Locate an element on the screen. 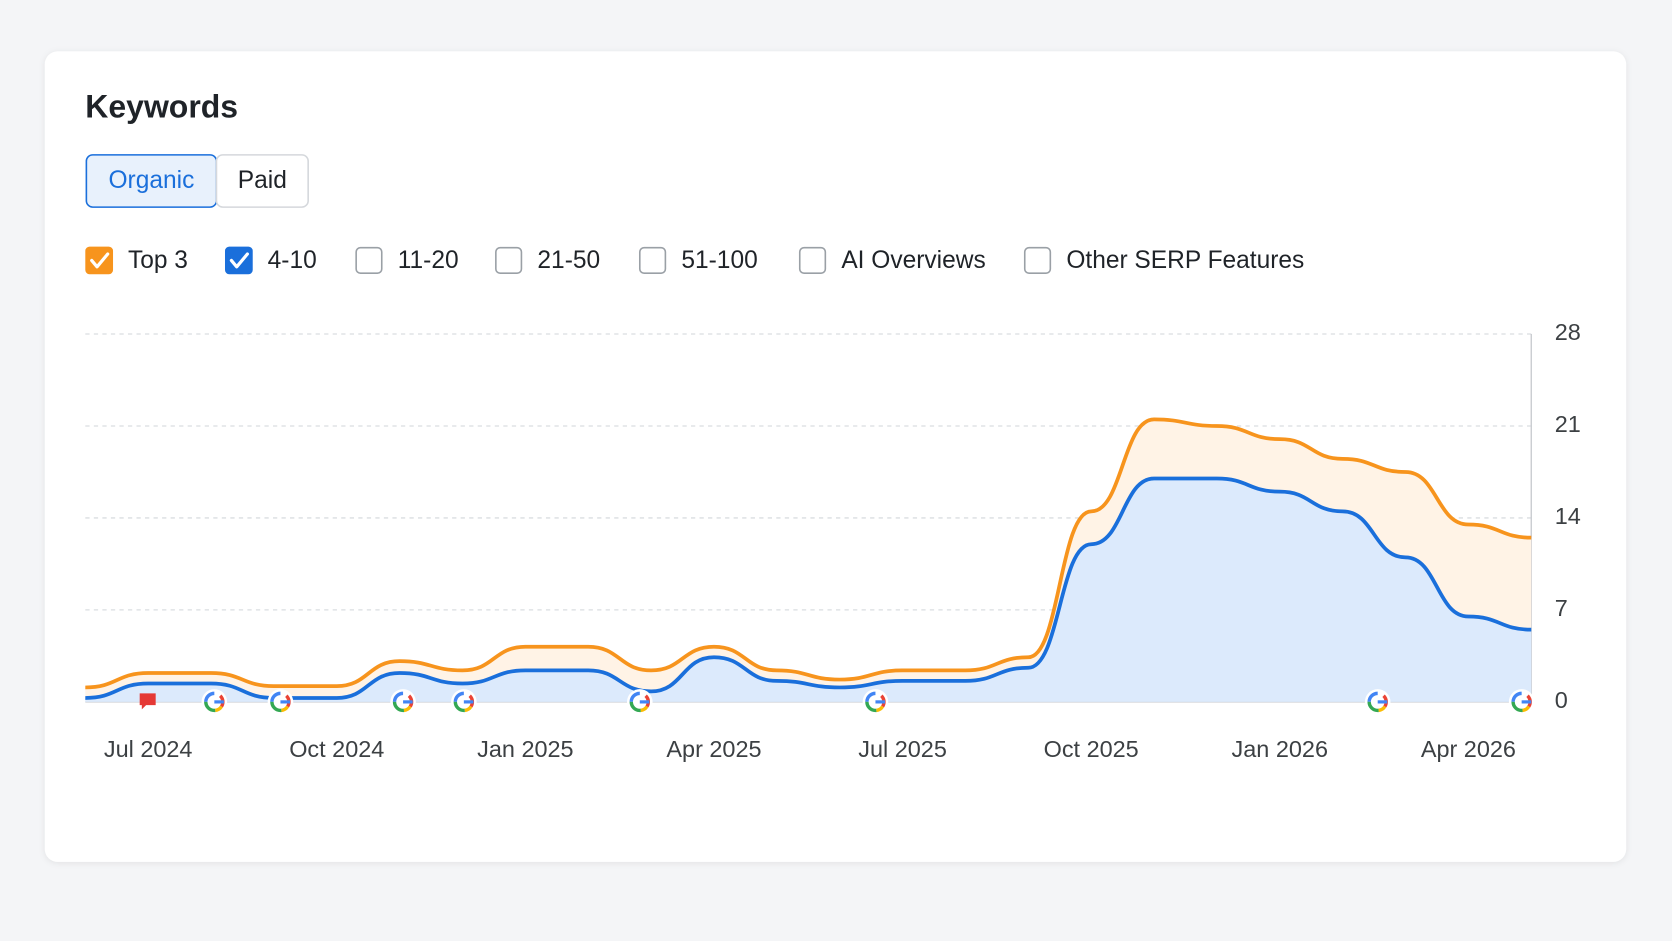 This screenshot has width=1672, height=941. y-tick-label: 21 is located at coordinates (1568, 424).